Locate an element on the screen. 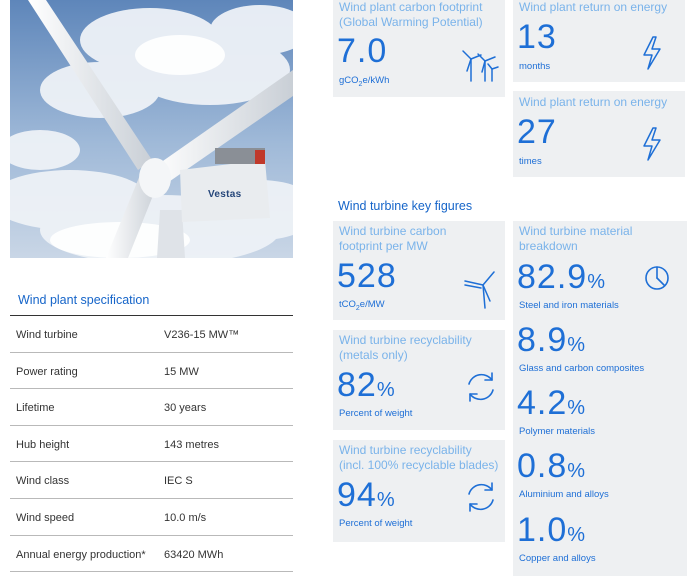  return-months-value: 13 is located at coordinates (537, 37).